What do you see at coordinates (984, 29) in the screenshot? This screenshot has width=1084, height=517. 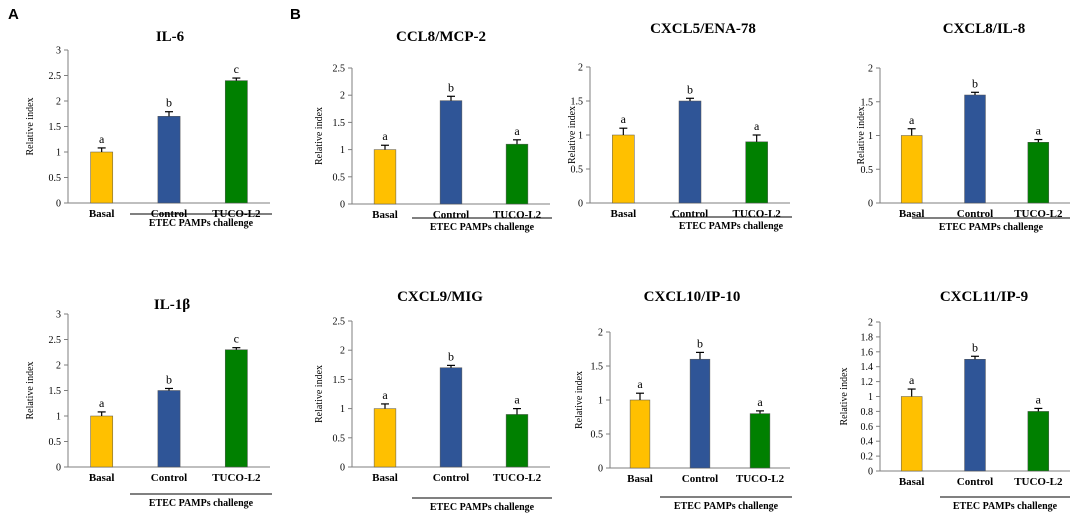 I see `chart-title: CXCL8/IL-8` at bounding box center [984, 29].